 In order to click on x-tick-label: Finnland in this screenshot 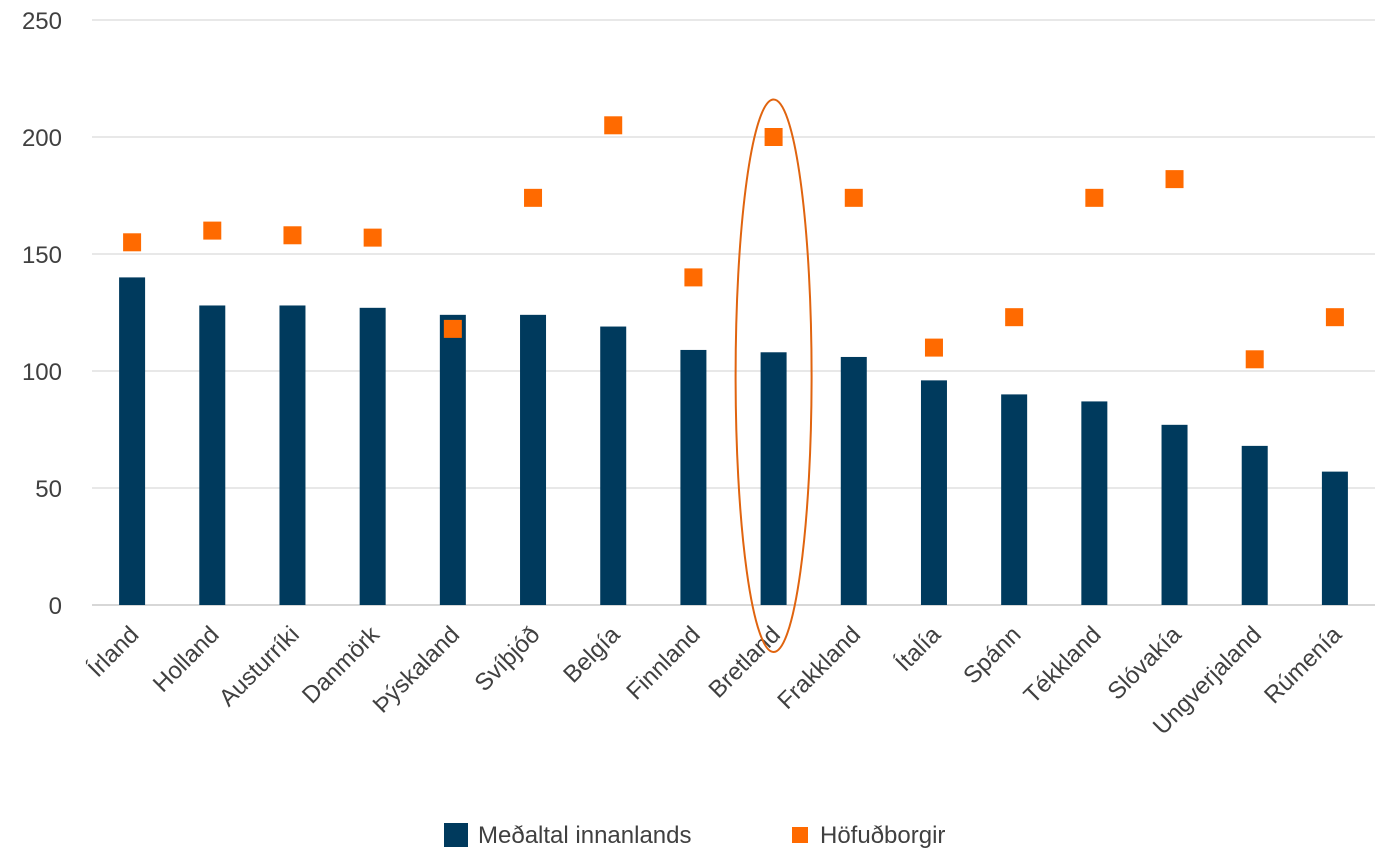, I will do `click(663, 663)`.